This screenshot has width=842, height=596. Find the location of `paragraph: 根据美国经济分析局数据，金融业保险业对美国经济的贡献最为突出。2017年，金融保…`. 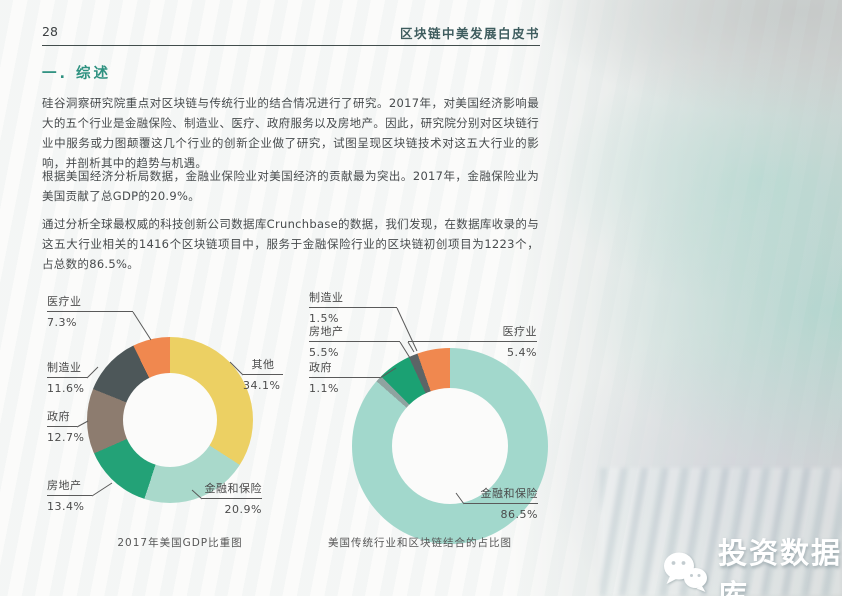

paragraph: 根据美国经济分析局数据，金融业保险业对美国经济的贡献最为突出。2017年，金融保… is located at coordinates (290, 186).